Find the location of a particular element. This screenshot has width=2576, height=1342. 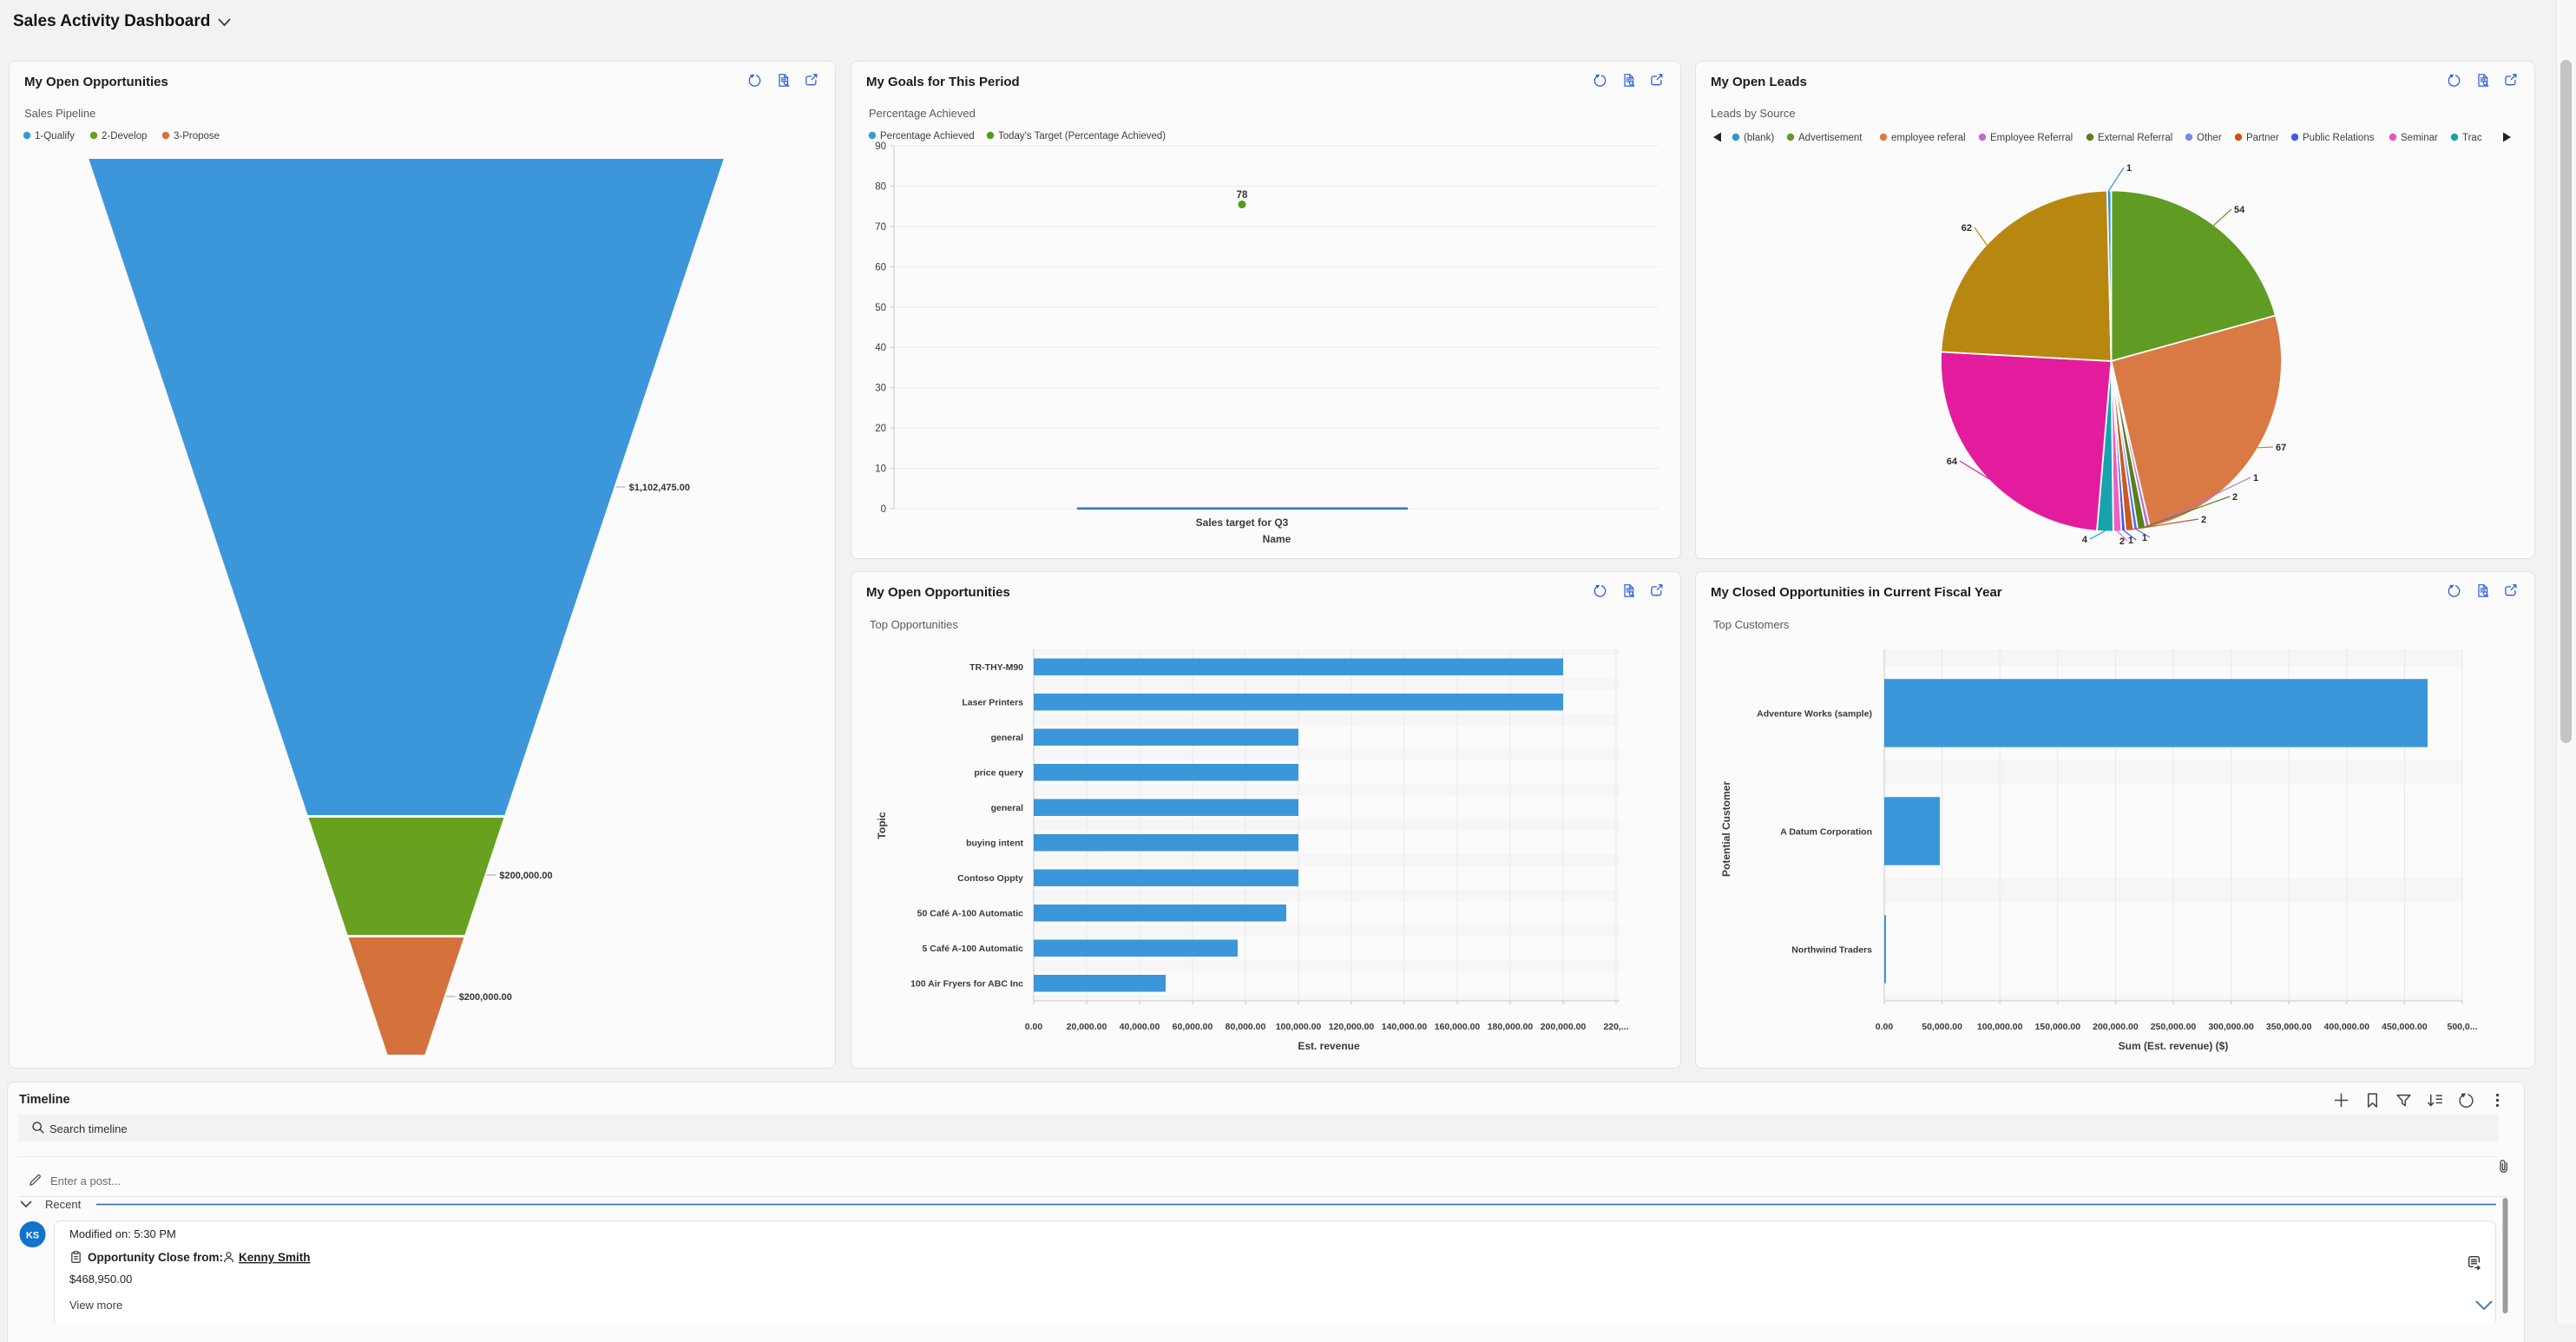

svg-text: Topic is located at coordinates (882, 825).